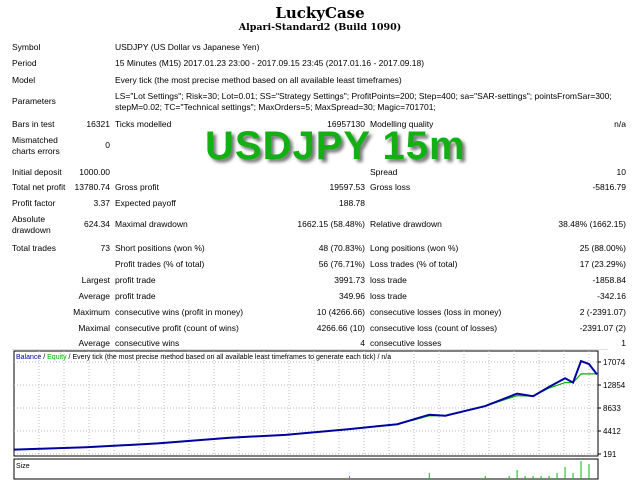  Describe the element at coordinates (36, 151) in the screenshot. I see `stat-mismatch-label2: charts errors` at that location.